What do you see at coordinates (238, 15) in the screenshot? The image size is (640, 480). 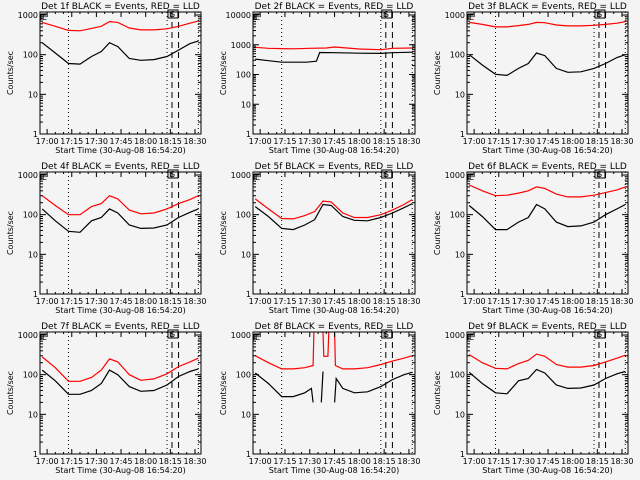 I see `y-tick-label: 10000` at bounding box center [238, 15].